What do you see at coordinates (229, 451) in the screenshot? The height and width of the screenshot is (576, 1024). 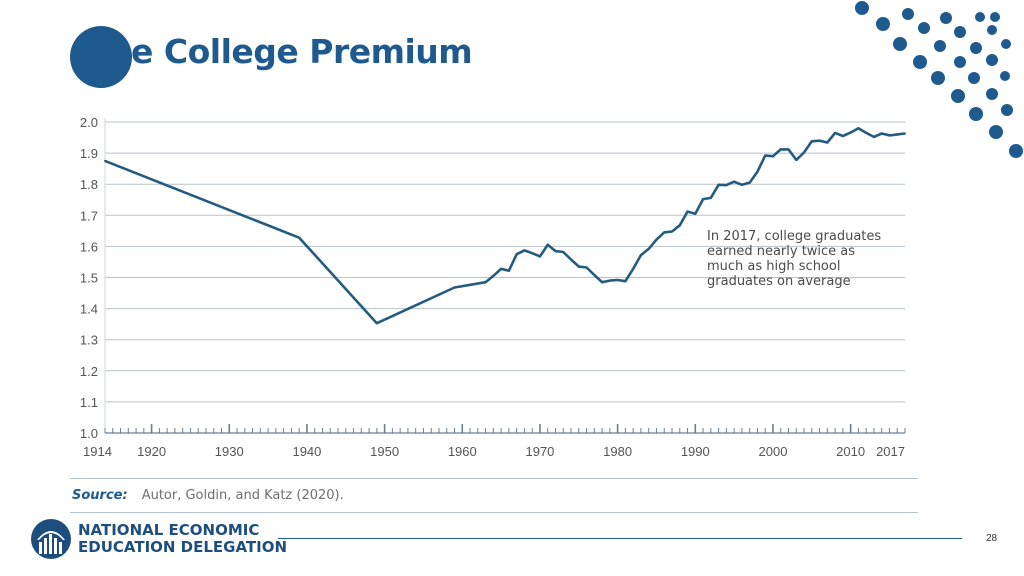 I see `x-tick-label: 1930` at bounding box center [229, 451].